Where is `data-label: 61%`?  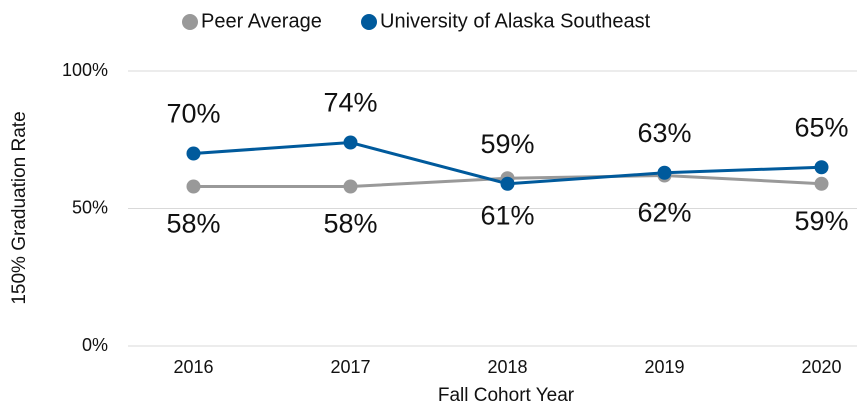 data-label: 61% is located at coordinates (507, 215).